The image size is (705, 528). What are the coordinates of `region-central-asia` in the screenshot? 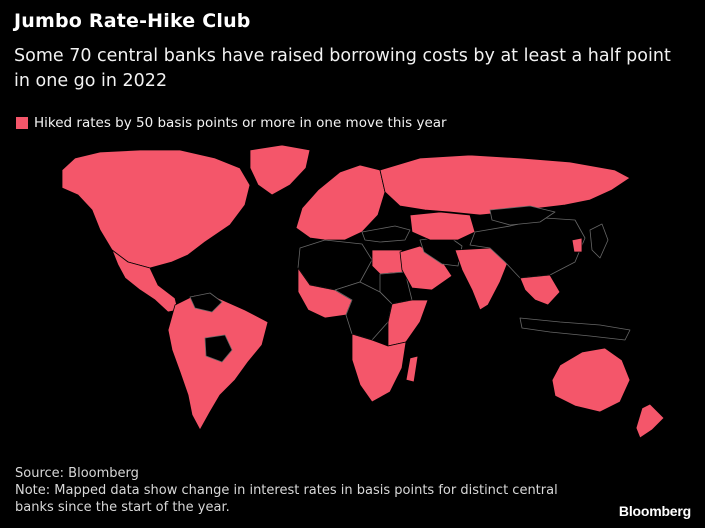 It's located at (442, 226).